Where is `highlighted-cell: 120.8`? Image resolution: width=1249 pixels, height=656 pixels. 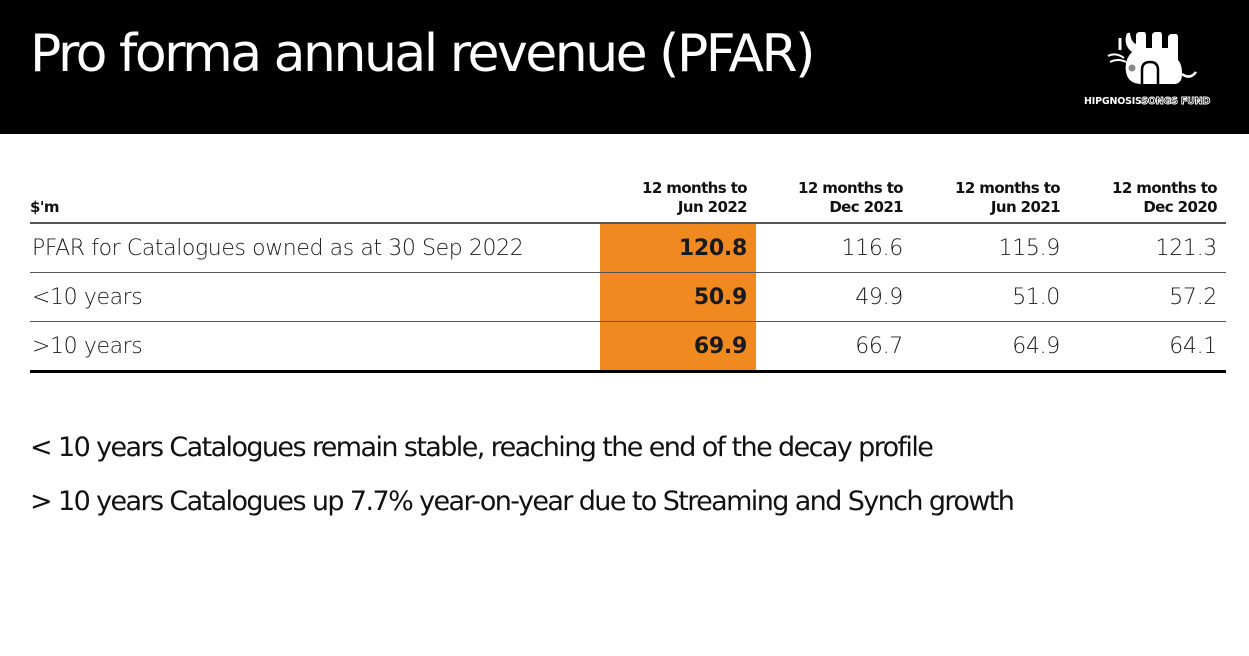 highlighted-cell: 120.8 is located at coordinates (678, 248).